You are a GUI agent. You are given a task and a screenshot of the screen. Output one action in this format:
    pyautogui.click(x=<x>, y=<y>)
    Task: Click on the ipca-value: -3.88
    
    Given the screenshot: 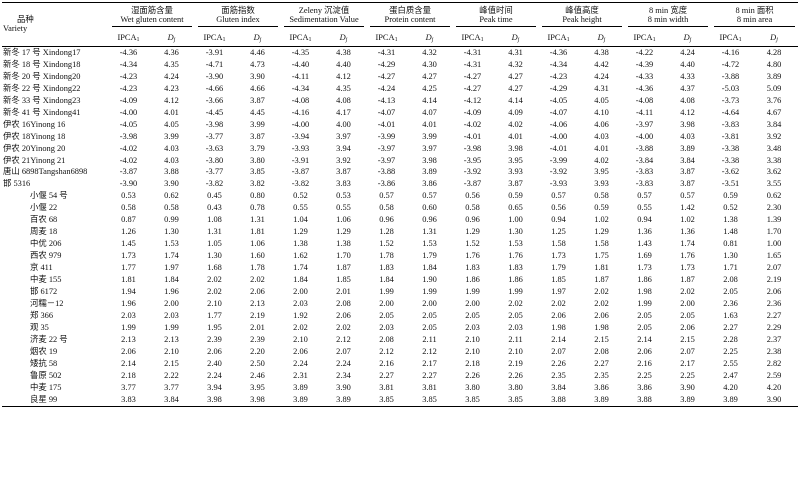 What is the action you would take?
    pyautogui.click(x=730, y=76)
    